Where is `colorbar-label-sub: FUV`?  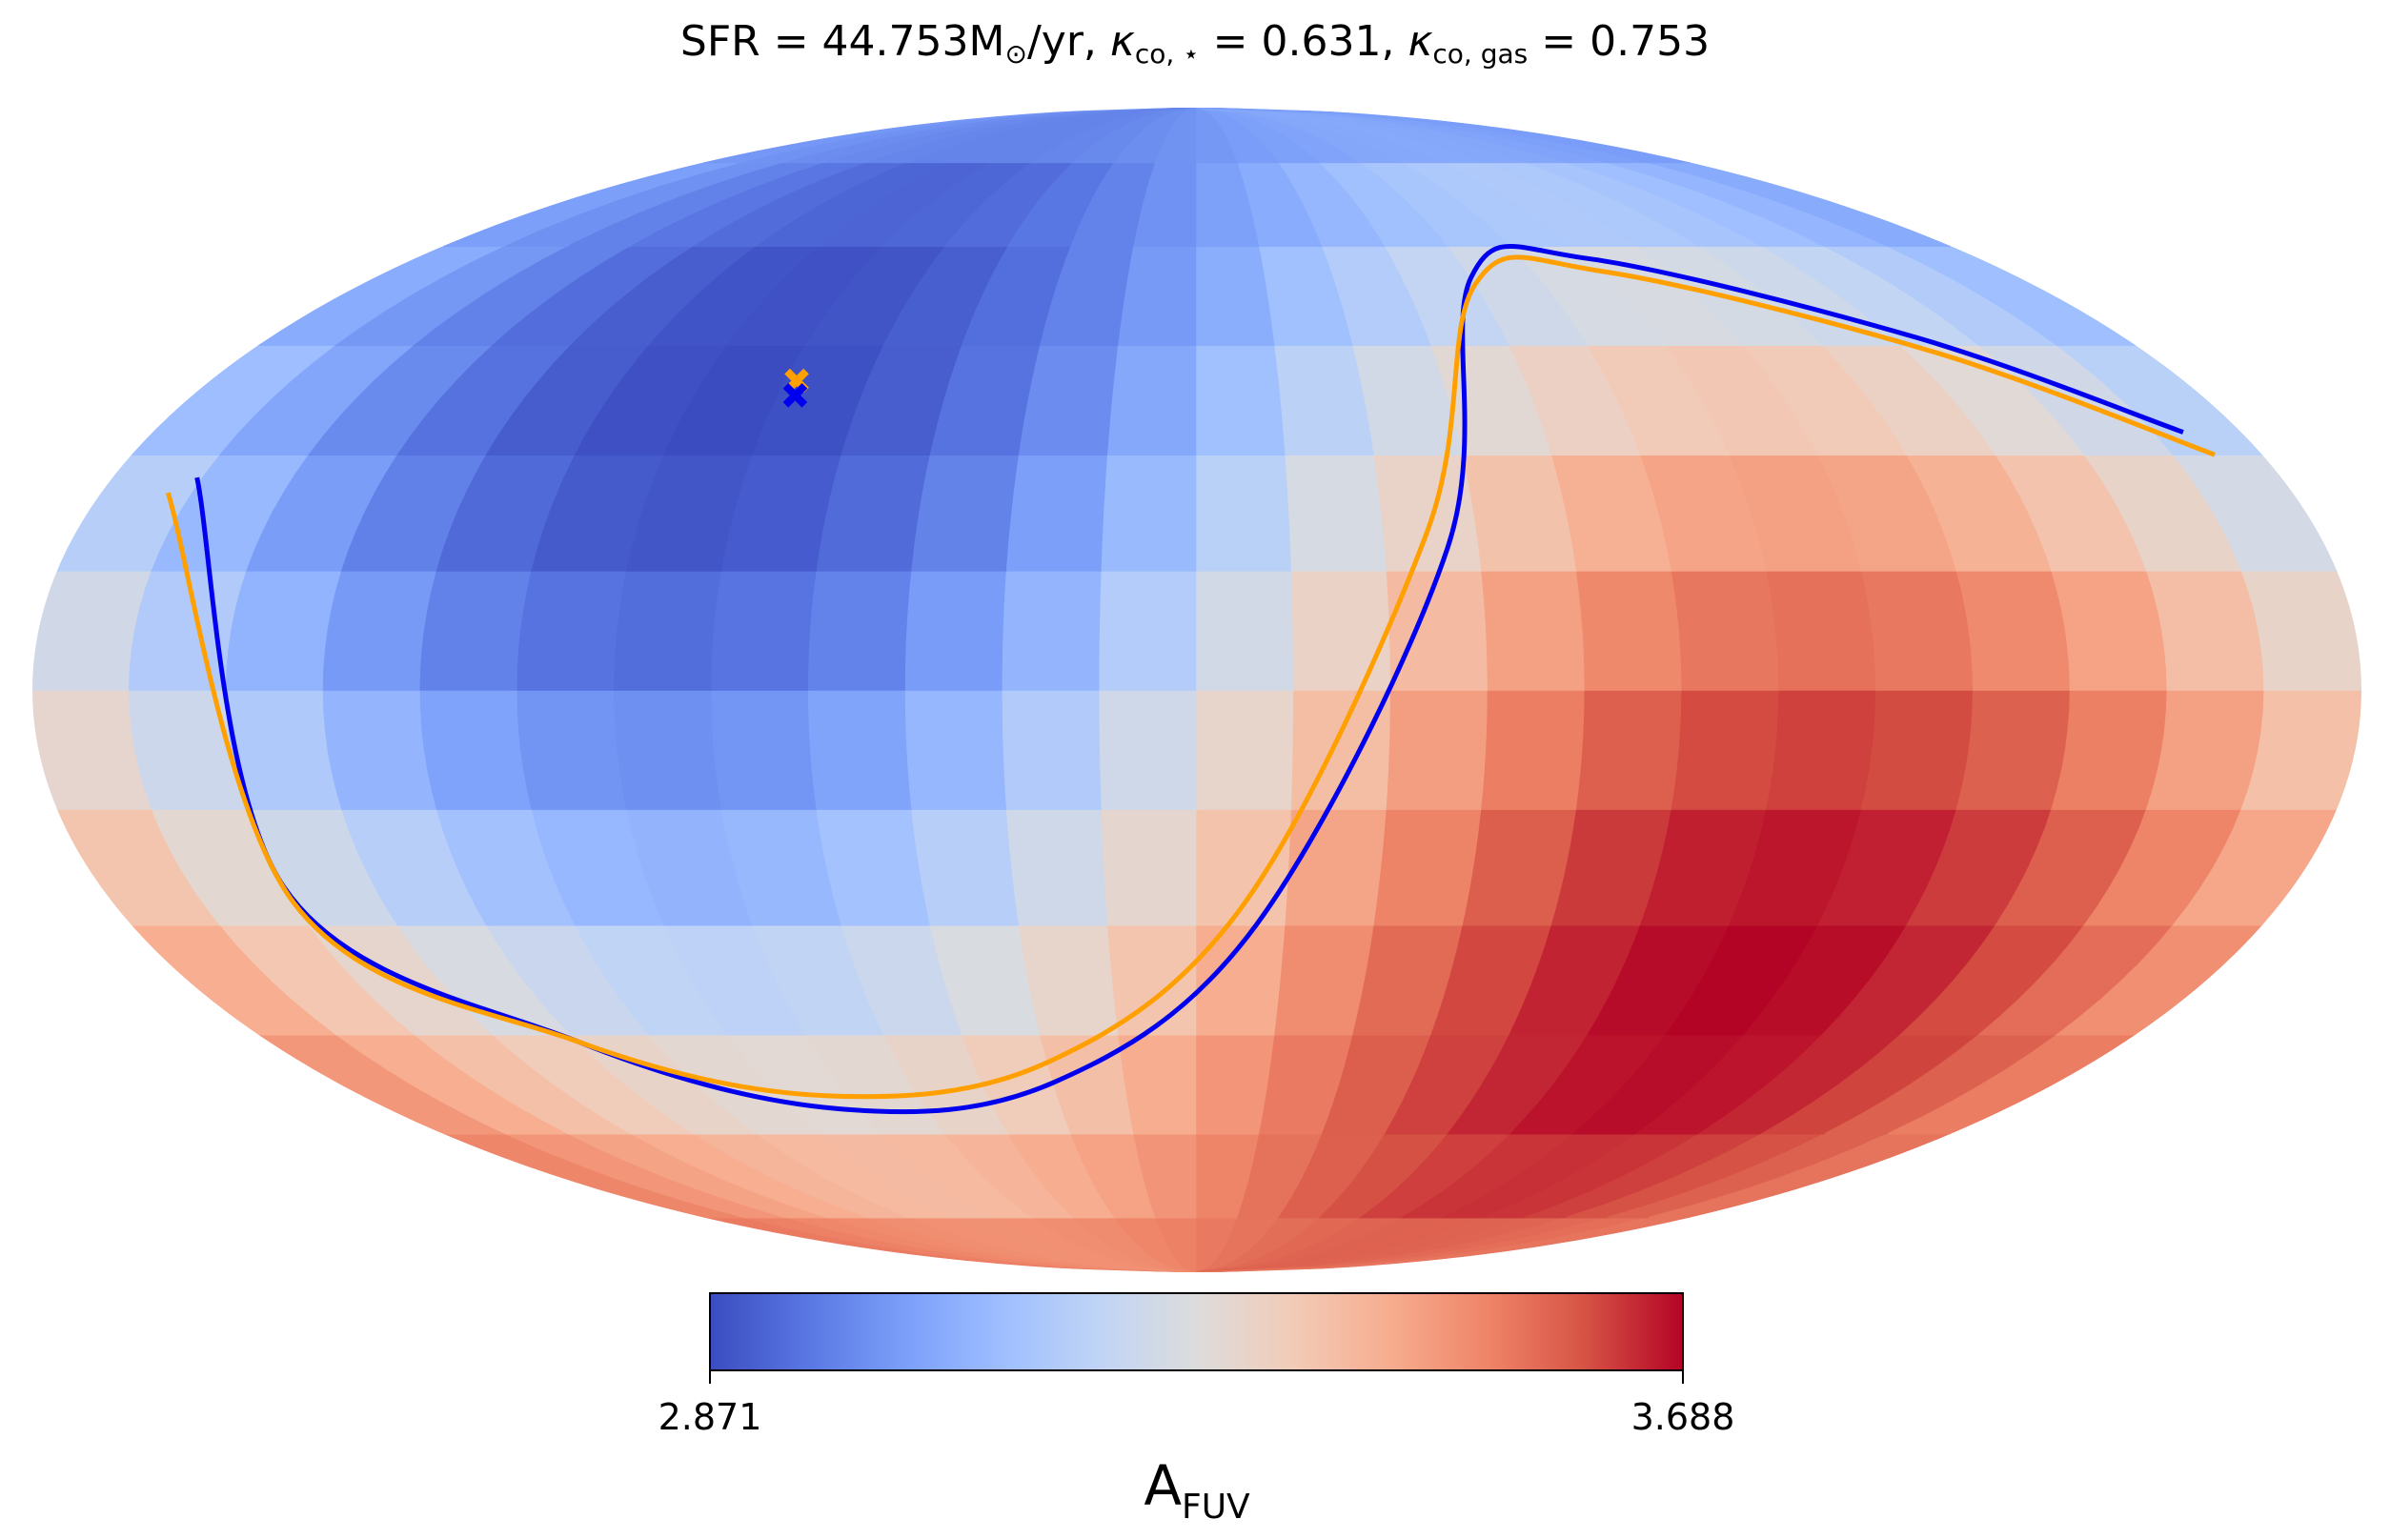 colorbar-label-sub: FUV is located at coordinates (1216, 1507).